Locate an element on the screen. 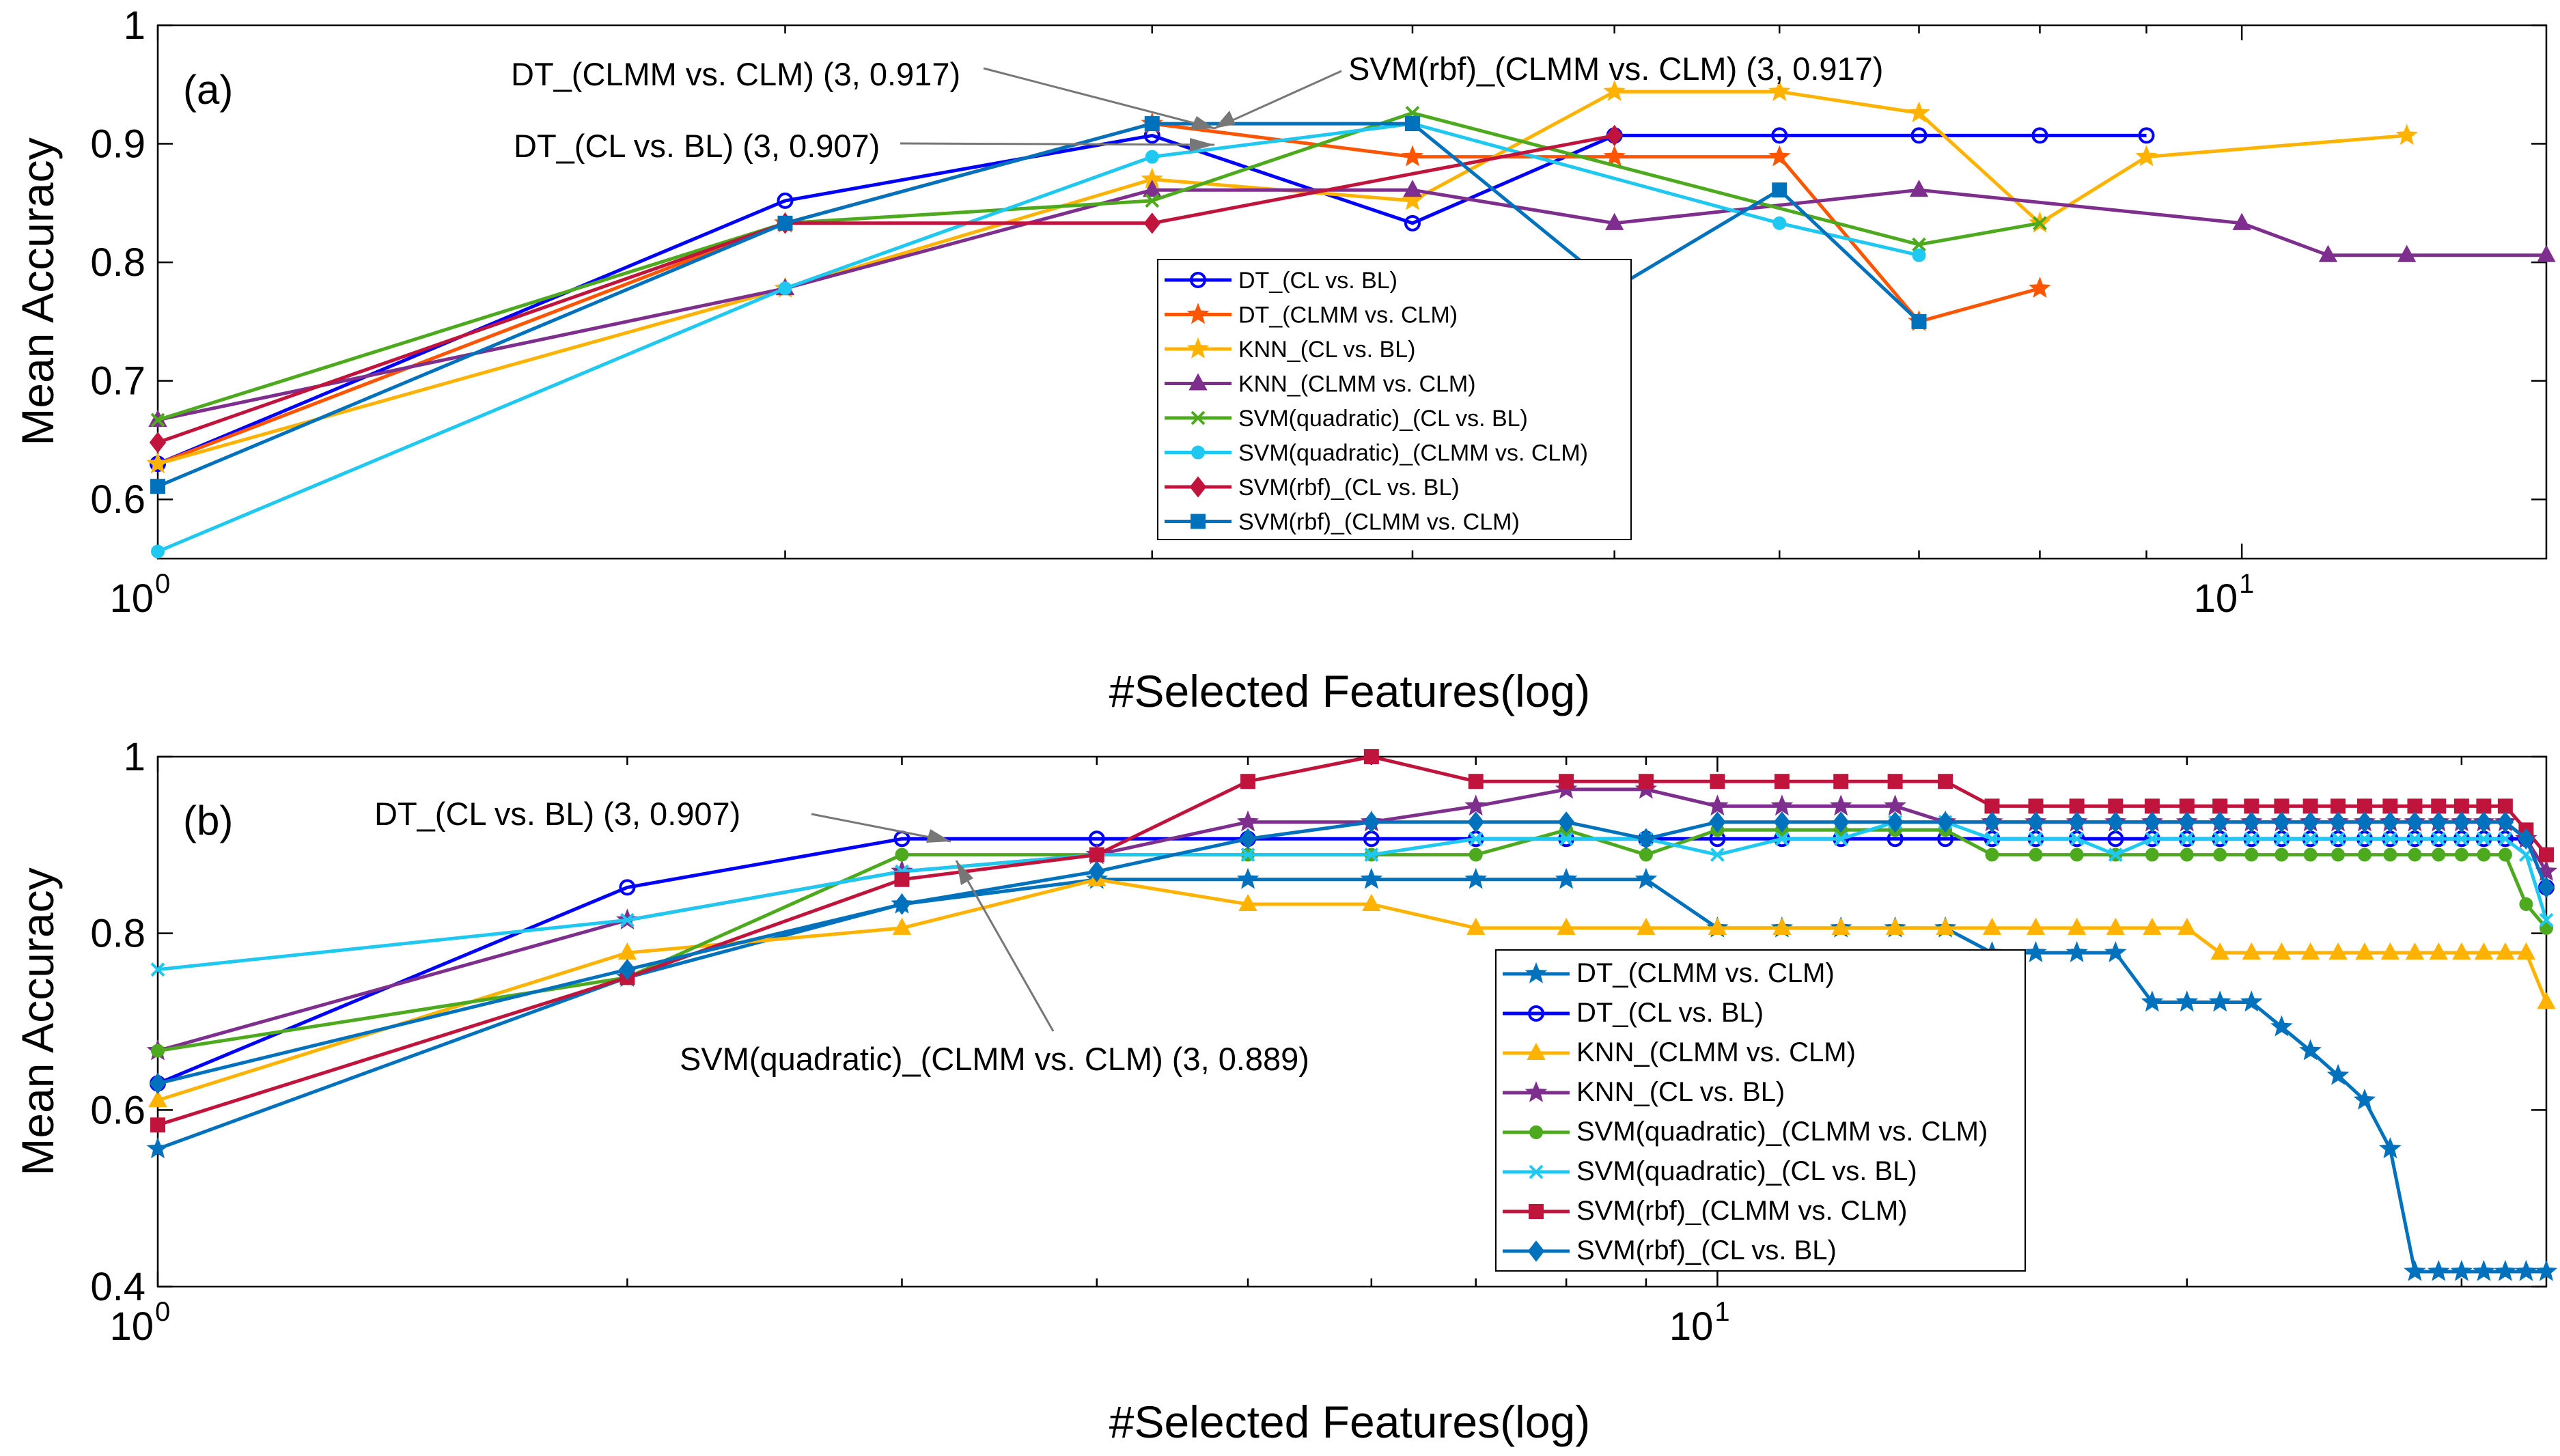  b-legend-entry: KNN_(CL vs. BL) is located at coordinates (1680, 1092).